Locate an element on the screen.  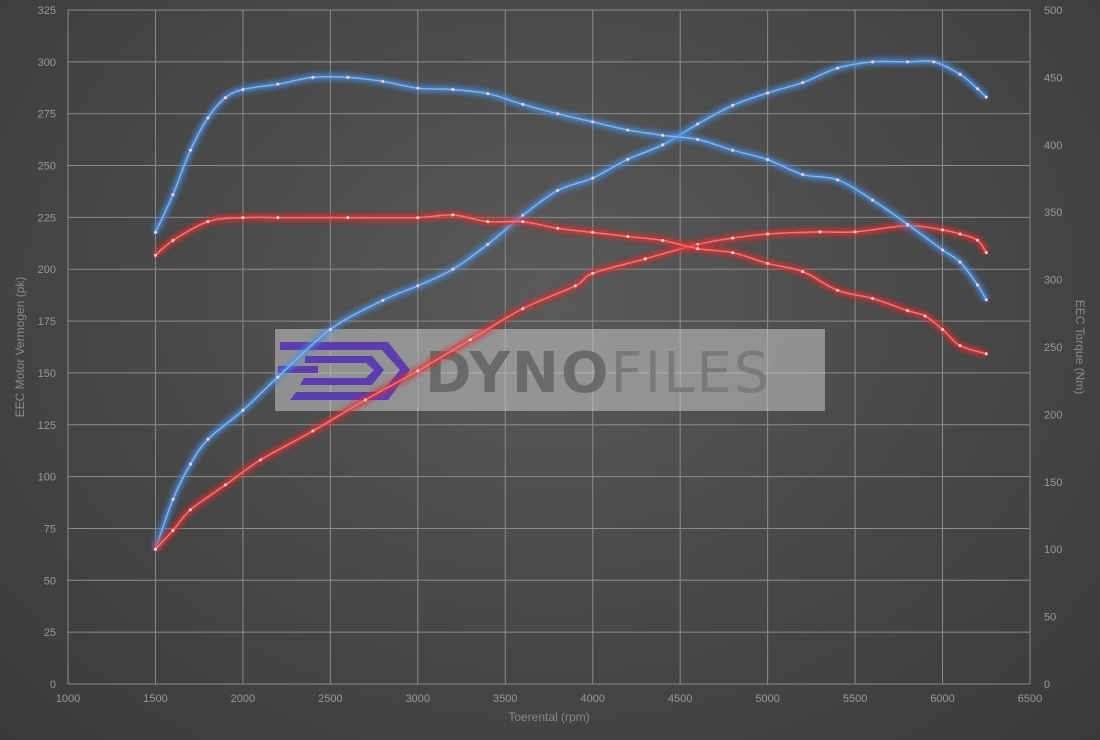
x-tick-label: 5500 is located at coordinates (855, 699).